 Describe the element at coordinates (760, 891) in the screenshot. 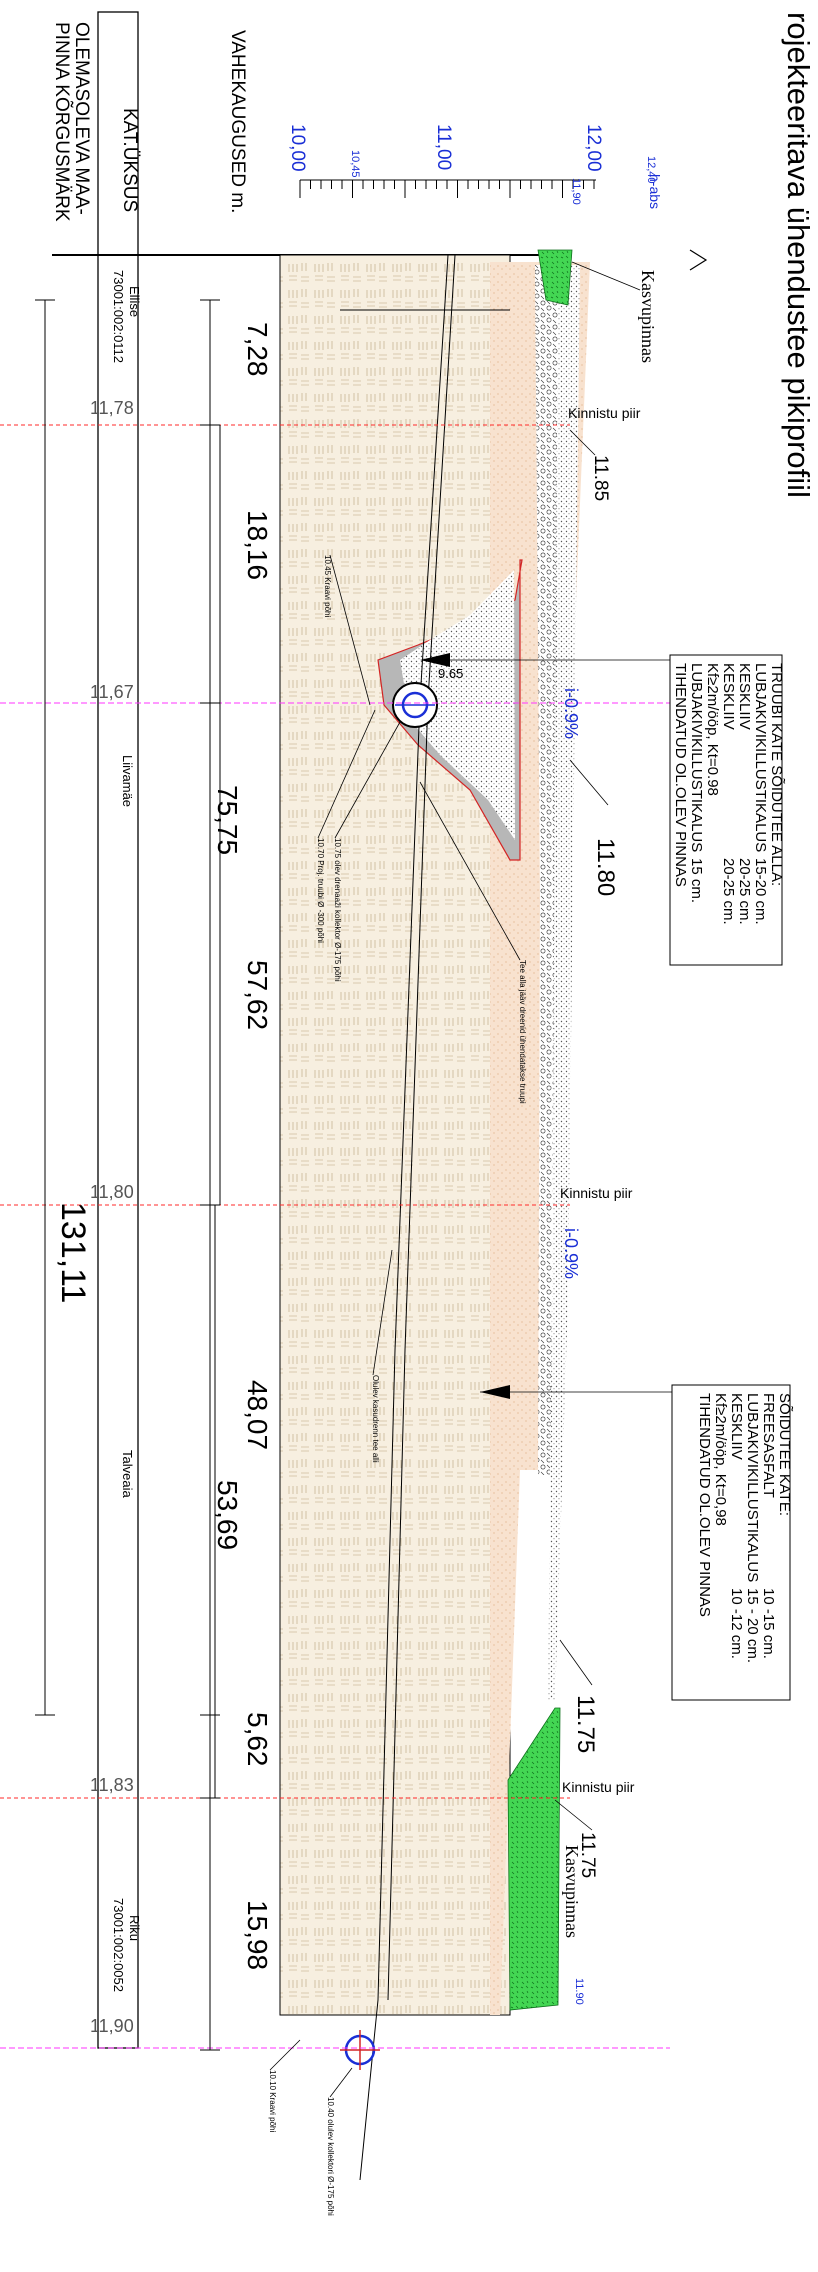

I see `spec-value: 15-20 cm.` at that location.